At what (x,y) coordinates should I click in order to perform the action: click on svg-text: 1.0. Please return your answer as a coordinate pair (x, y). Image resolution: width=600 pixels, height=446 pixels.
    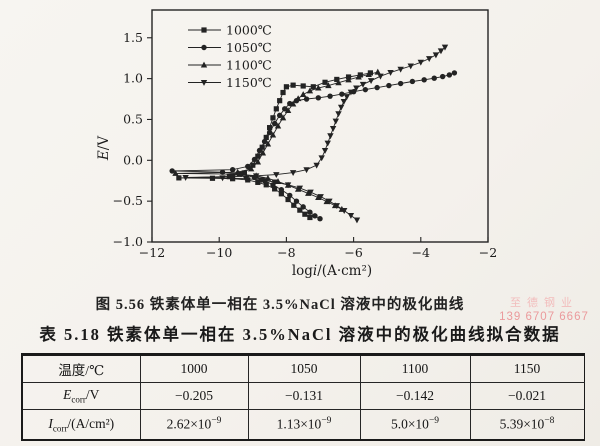
    Looking at the image, I should click on (133, 78).